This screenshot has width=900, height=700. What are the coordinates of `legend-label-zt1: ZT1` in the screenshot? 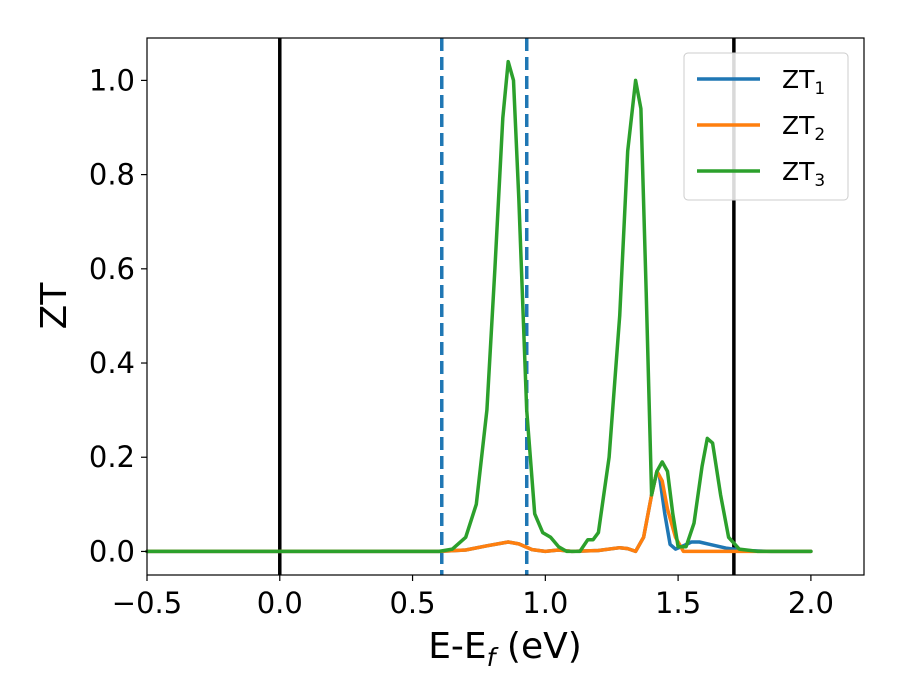 It's located at (803, 82).